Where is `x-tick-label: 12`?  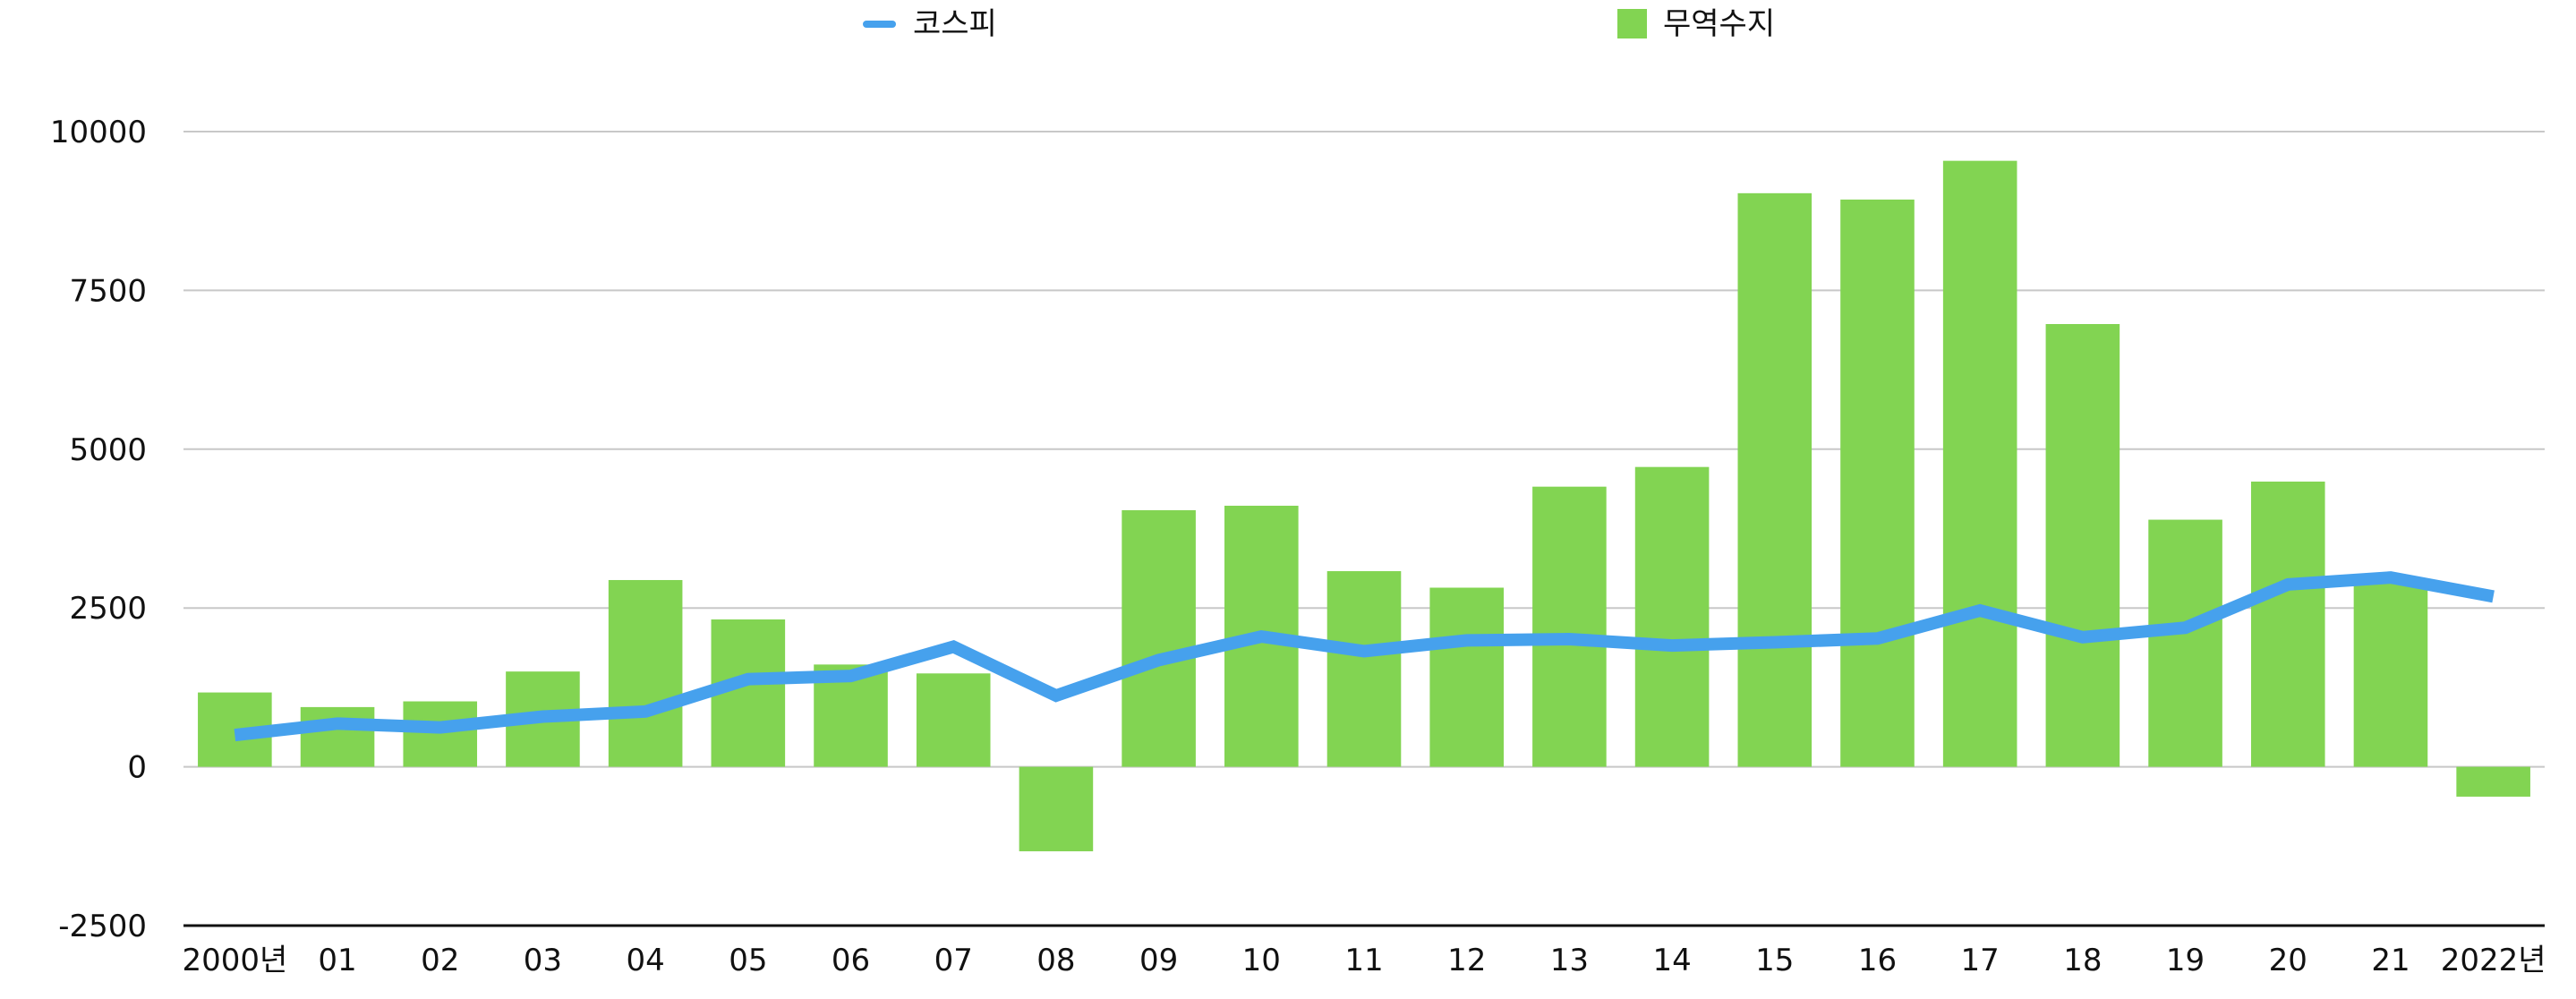 x-tick-label: 12 is located at coordinates (1466, 960).